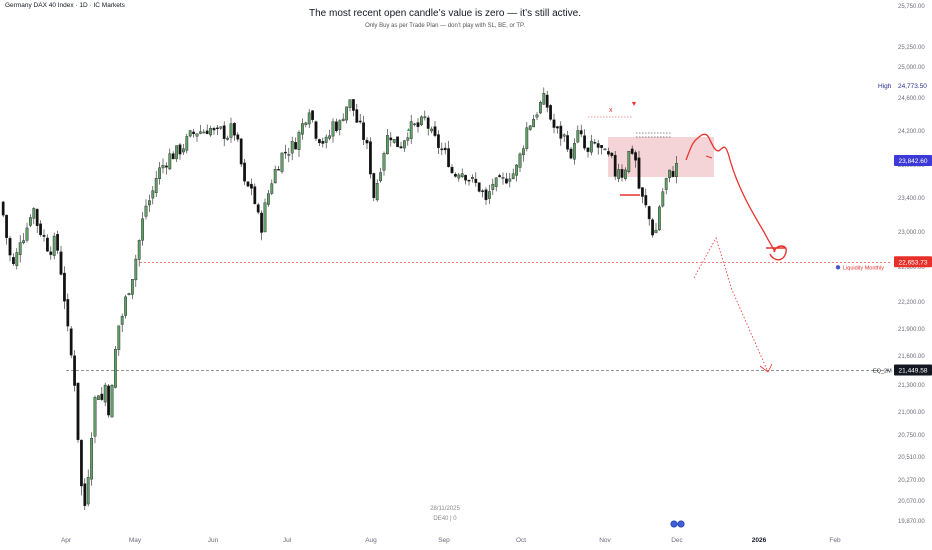 This screenshot has width=932, height=550. What do you see at coordinates (731, 304) in the screenshot?
I see `alt-scenario-path` at bounding box center [731, 304].